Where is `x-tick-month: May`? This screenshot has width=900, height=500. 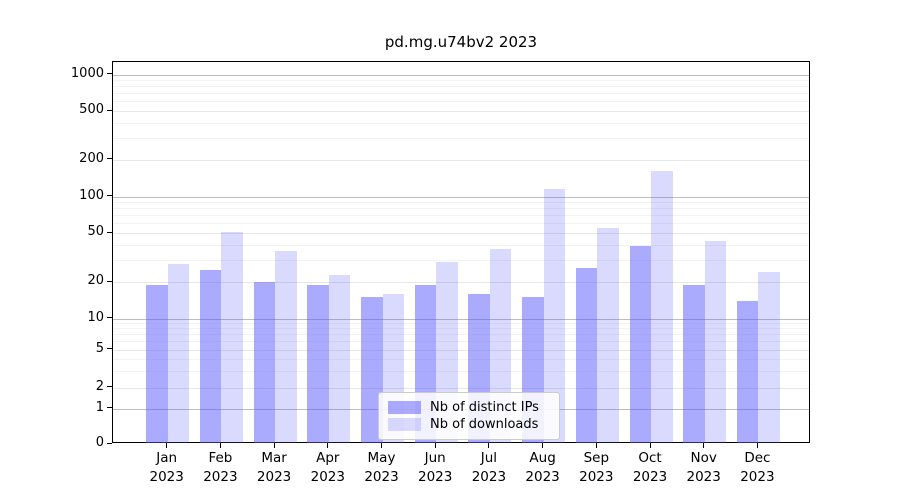
x-tick-month: May is located at coordinates (381, 458).